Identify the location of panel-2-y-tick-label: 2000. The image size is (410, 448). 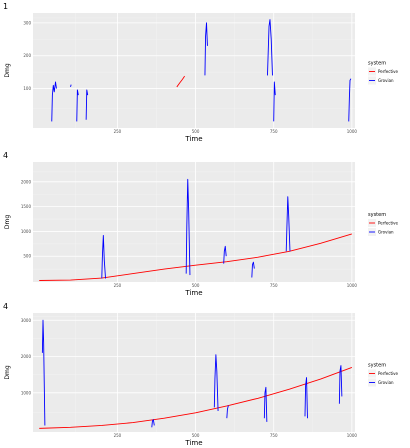
(26, 181).